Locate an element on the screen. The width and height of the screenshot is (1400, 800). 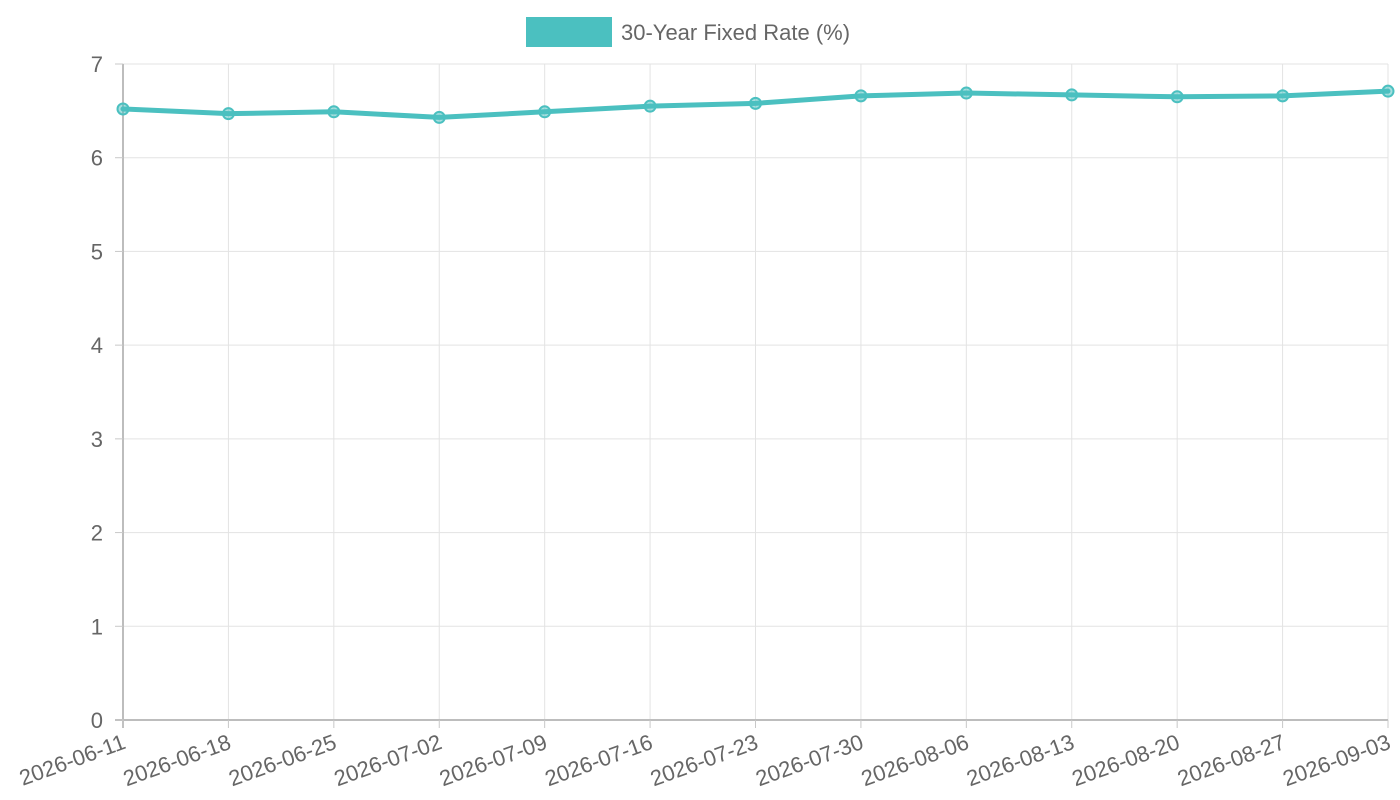
x-tick-label: 2026-08-06 is located at coordinates (915, 760).